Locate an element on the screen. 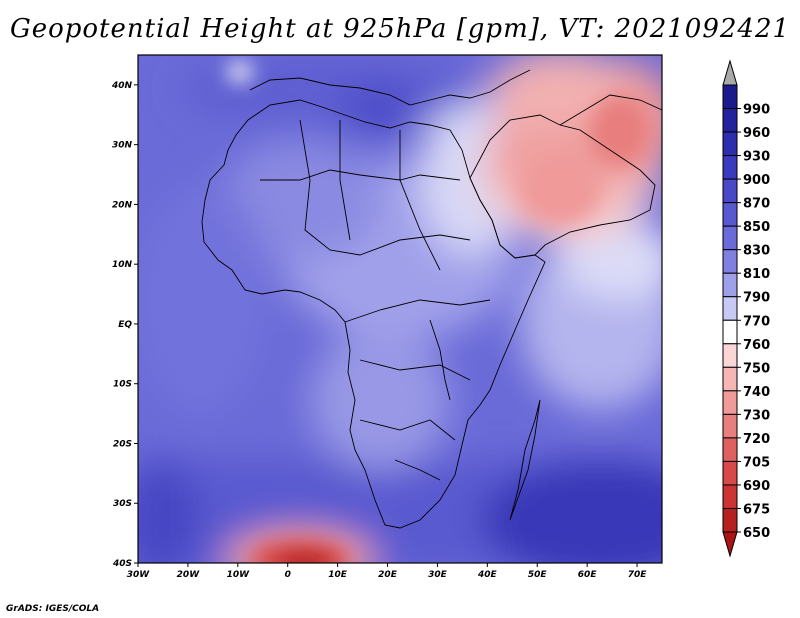  colorbar-over-arrow is located at coordinates (730, 72).